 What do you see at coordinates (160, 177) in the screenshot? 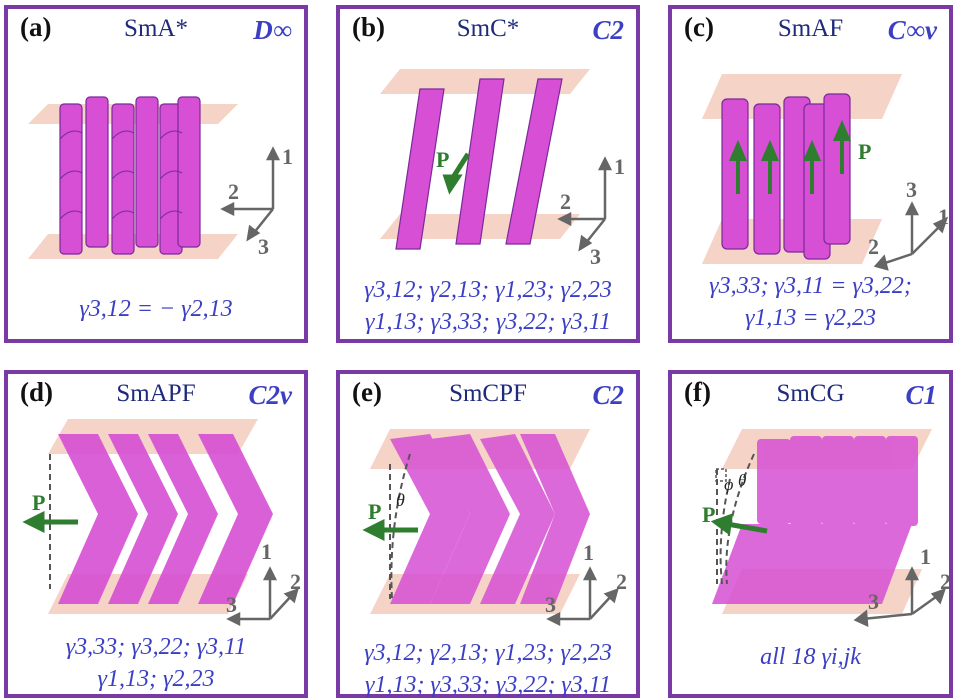
I see `sma-star-illustration: 1 2 3` at bounding box center [160, 177].